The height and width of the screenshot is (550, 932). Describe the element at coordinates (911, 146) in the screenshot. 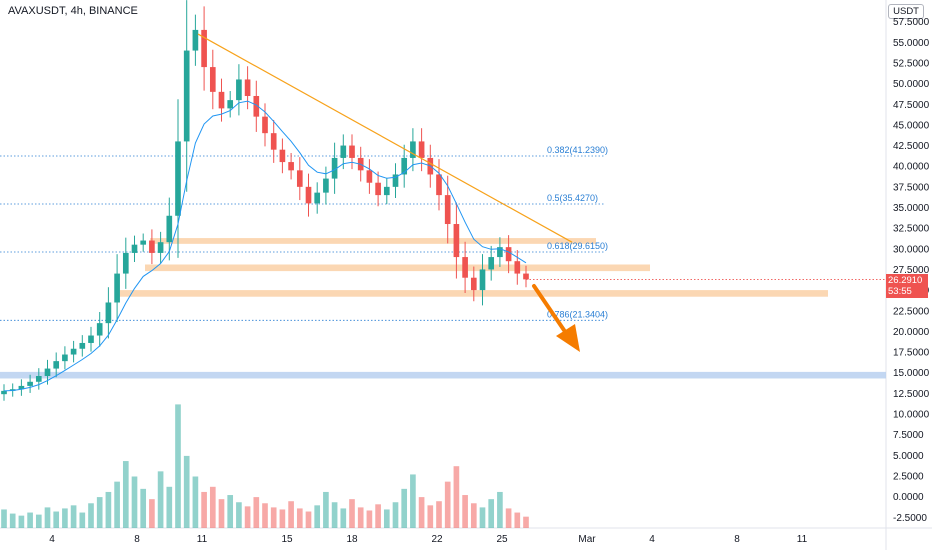

I see `y-tick-label: 42.5000` at that location.